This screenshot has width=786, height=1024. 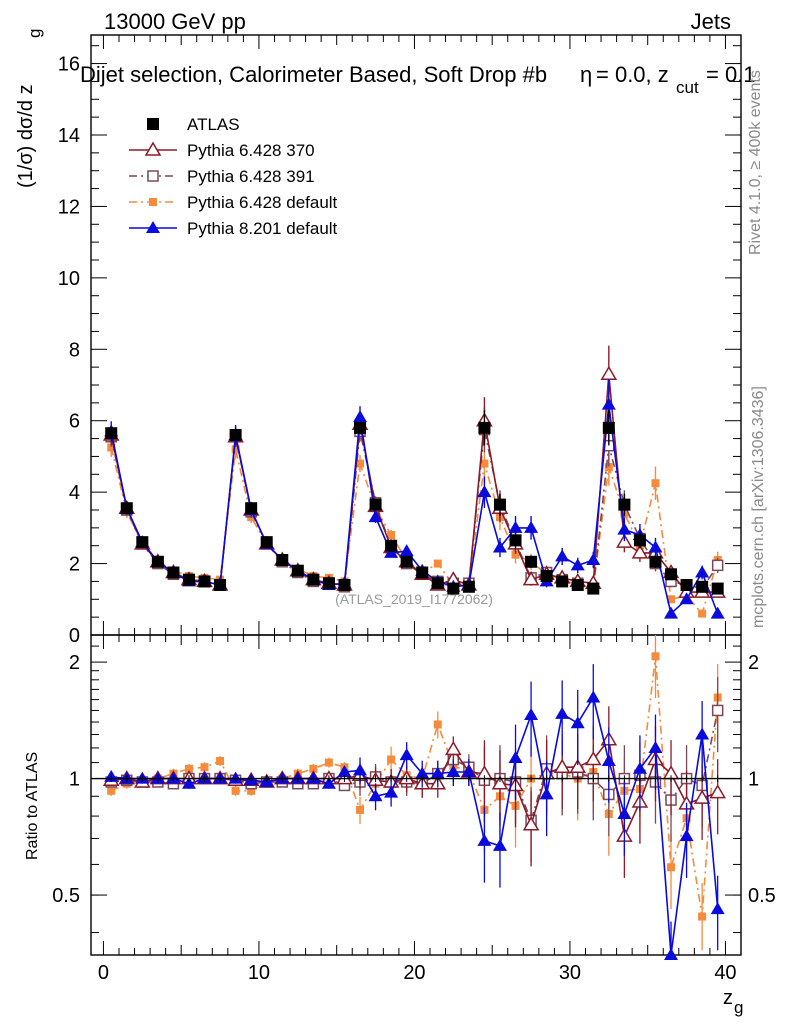 I want to click on analysis-id: (ATLAS_2019_I1772062), so click(x=414, y=599).